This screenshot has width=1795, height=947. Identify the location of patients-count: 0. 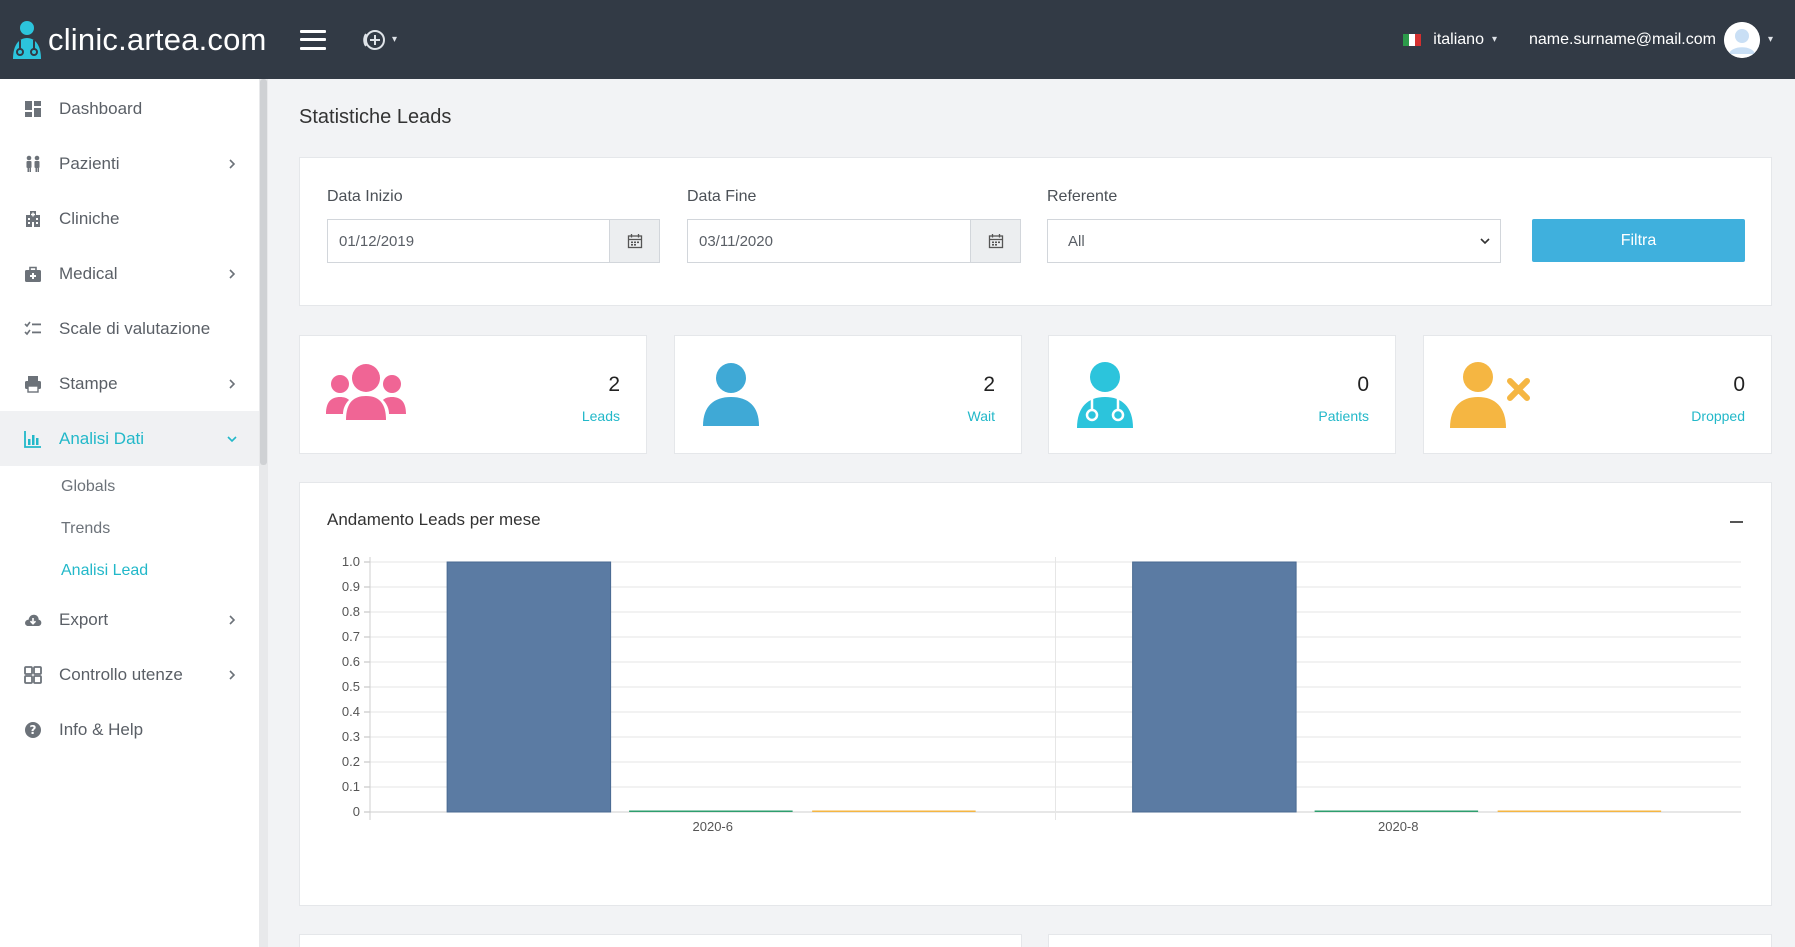
(1363, 384).